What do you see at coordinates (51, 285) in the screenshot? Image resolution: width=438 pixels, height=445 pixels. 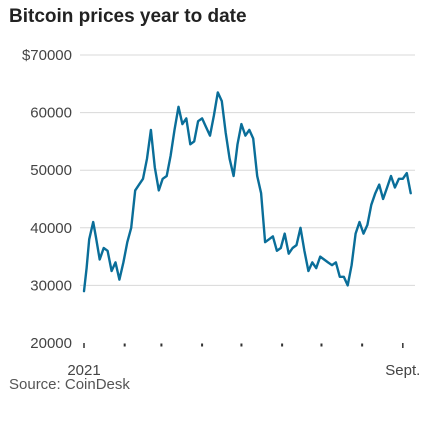 I see `y-tick-label-30000: 30000` at bounding box center [51, 285].